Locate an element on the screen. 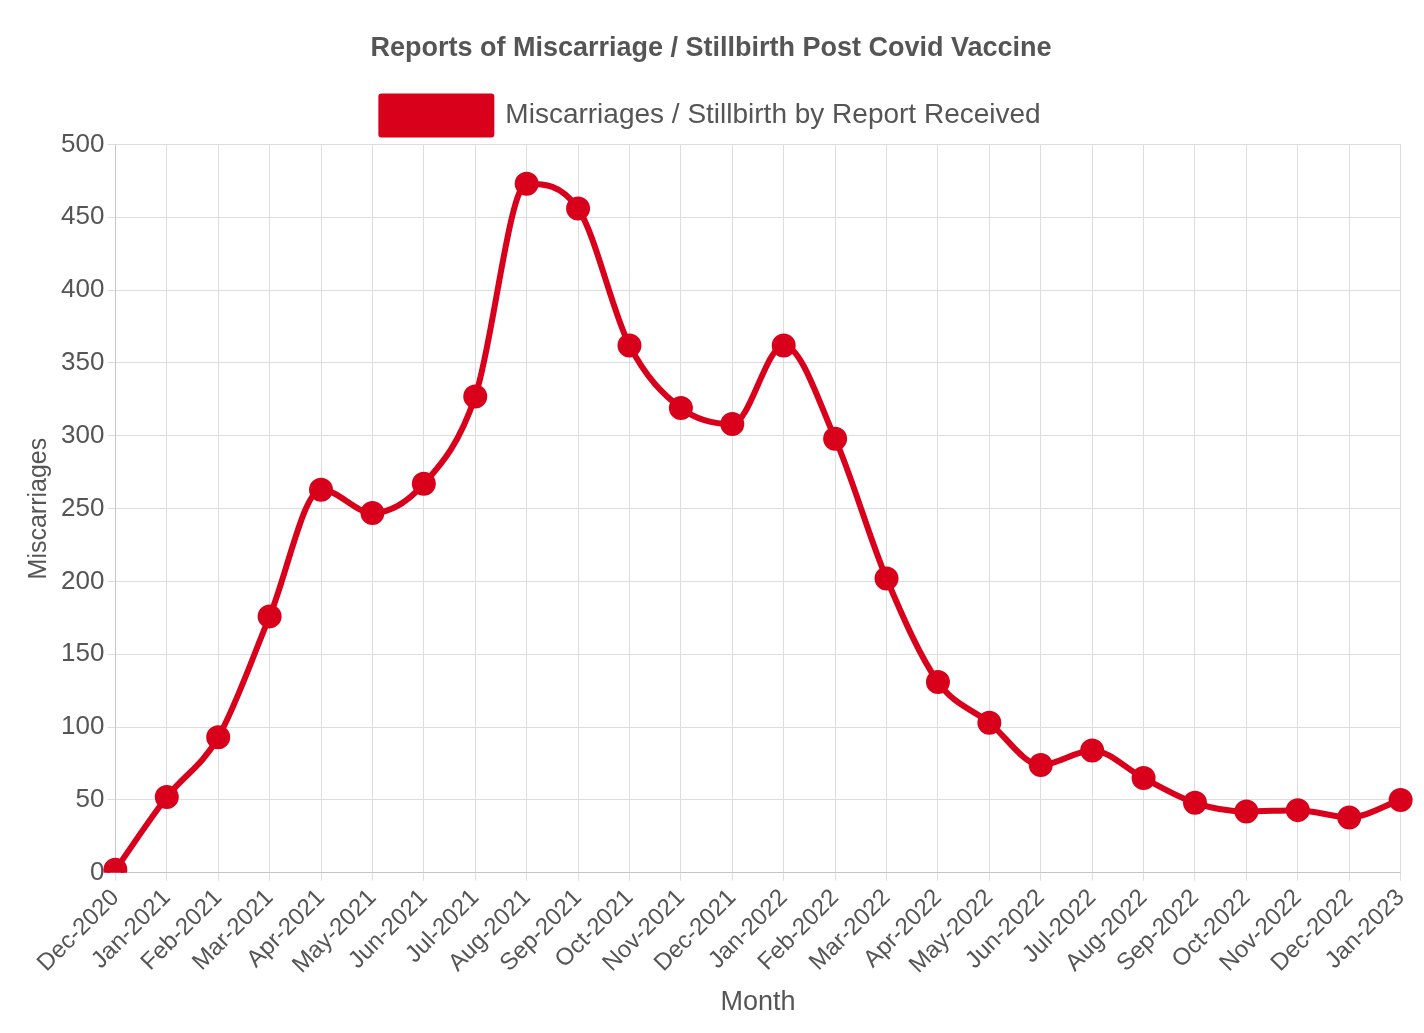  y-tick-label: 250 is located at coordinates (82, 506).